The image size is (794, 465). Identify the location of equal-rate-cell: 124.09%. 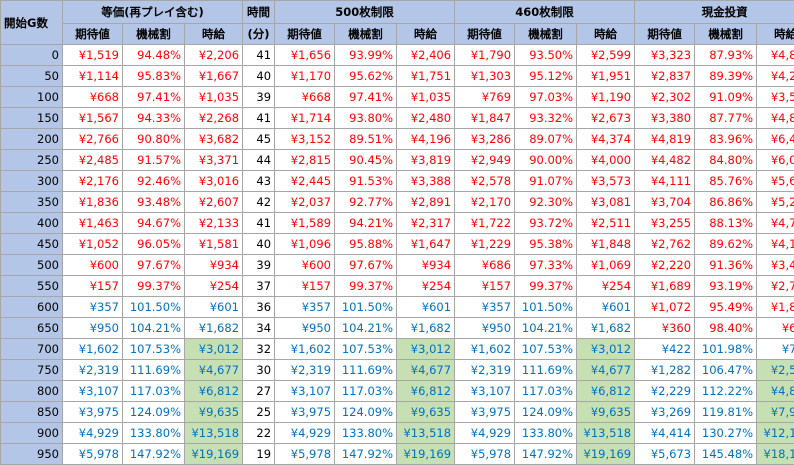
(153, 412).